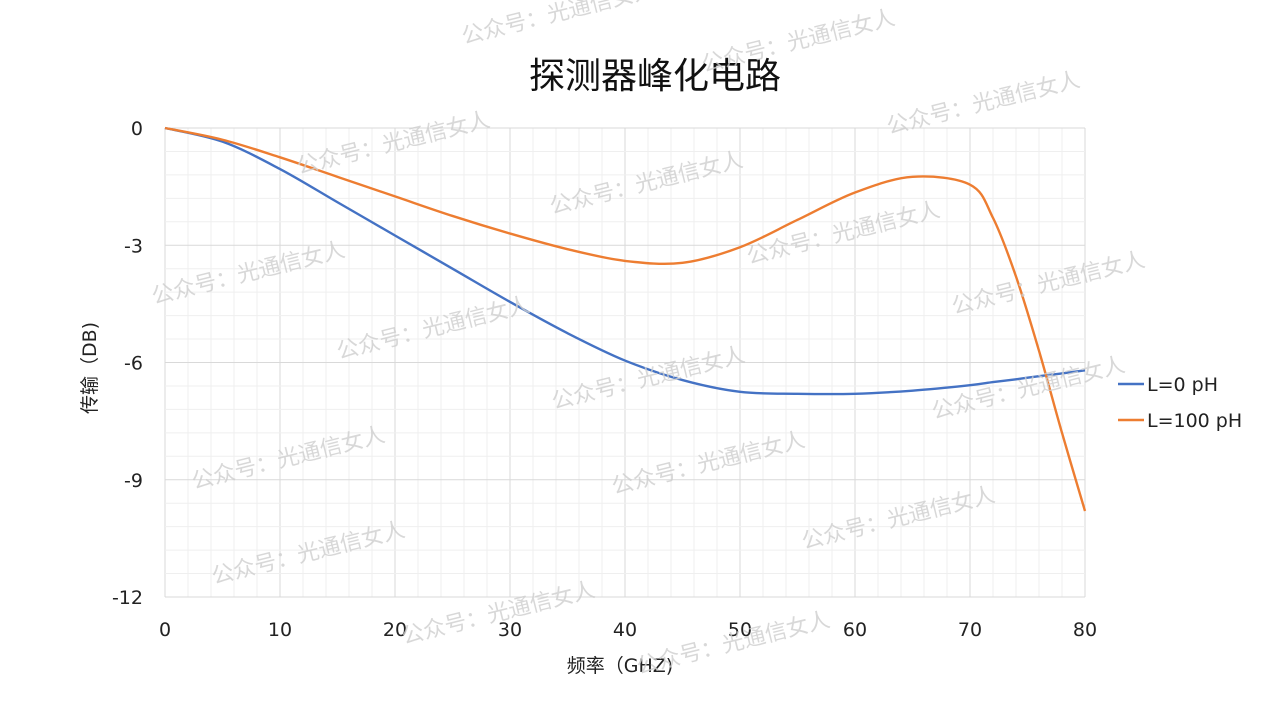 Image resolution: width=1268 pixels, height=713 pixels. I want to click on x-tick-label: 80, so click(1085, 630).